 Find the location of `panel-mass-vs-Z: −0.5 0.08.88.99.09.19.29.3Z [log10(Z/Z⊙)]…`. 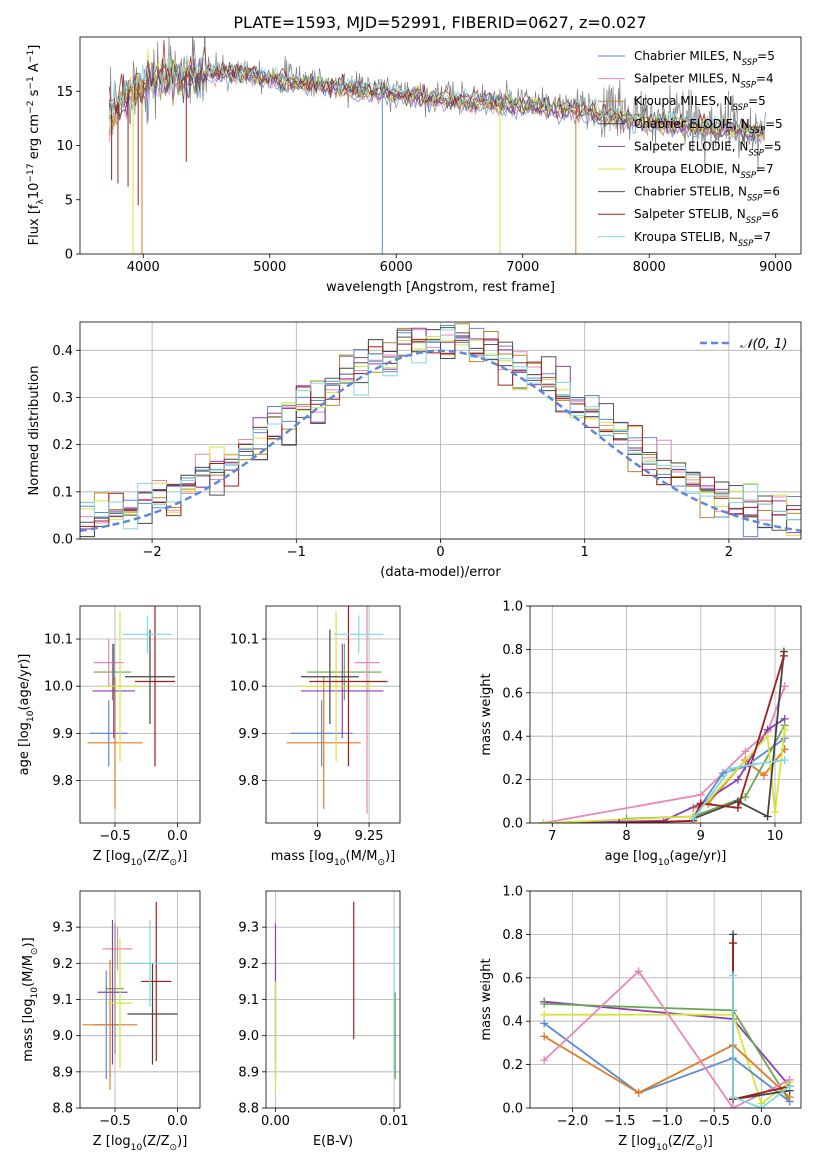

panel-mass-vs-Z: −0.5 0.08.88.99.09.19.29.3Z [log10(Z/Z⊙)]… is located at coordinates (111, 1021).